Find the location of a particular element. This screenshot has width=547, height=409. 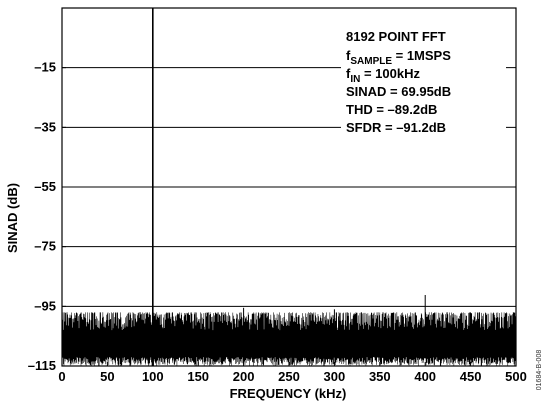

x-tick-label: 450 is located at coordinates (471, 376).